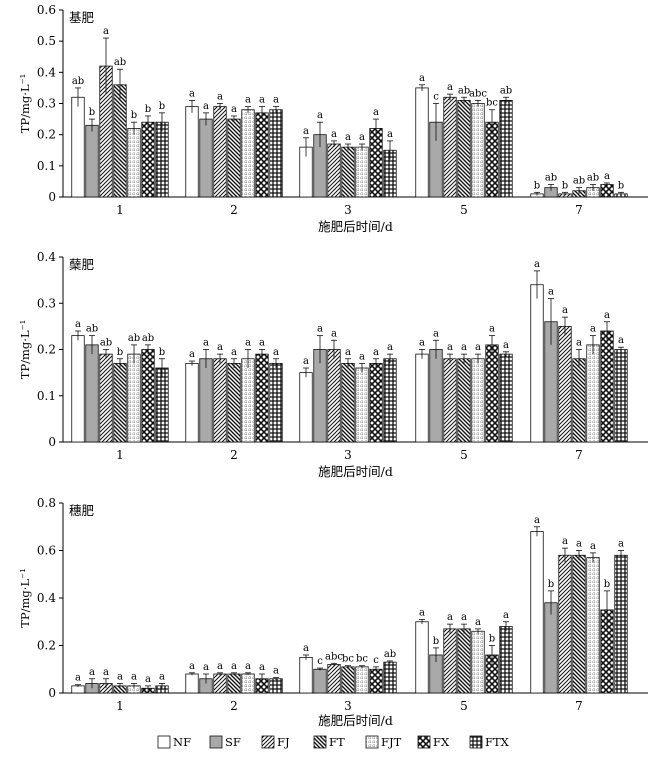  Describe the element at coordinates (82, 510) in the screenshot. I see `panel-label: 穗肥` at that location.